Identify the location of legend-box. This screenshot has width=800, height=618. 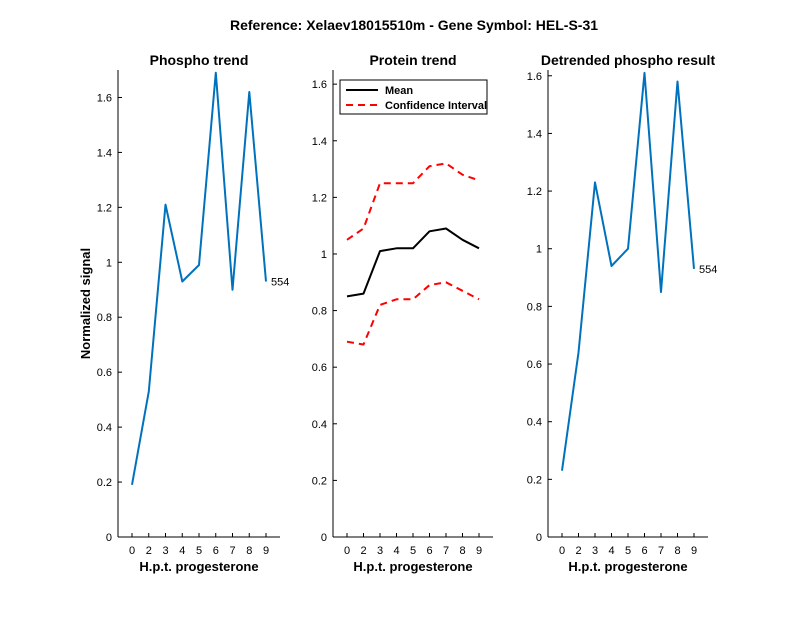
(413, 97).